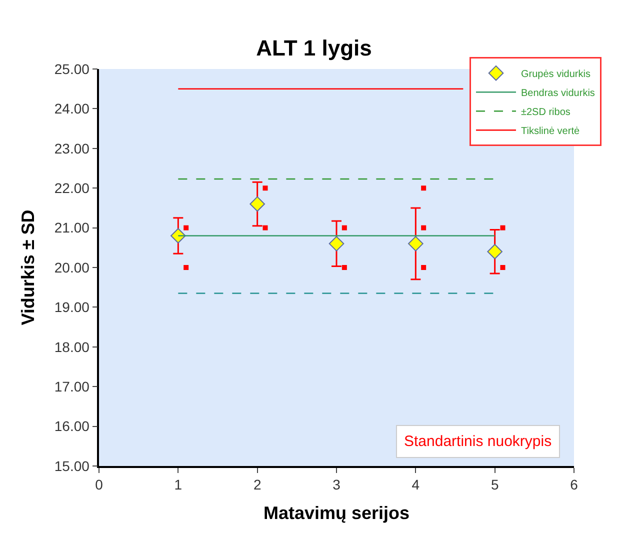 Image resolution: width=628 pixels, height=535 pixels. Describe the element at coordinates (494, 484) in the screenshot. I see `x-tick-label: 5` at that location.